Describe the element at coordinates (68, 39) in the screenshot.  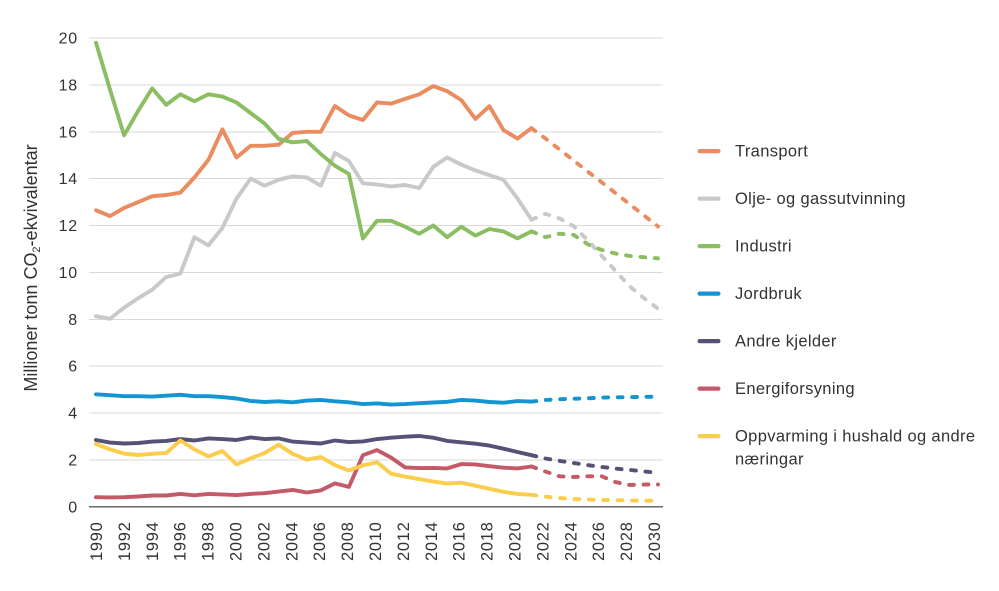
I see `svg-text: 20` at that location.